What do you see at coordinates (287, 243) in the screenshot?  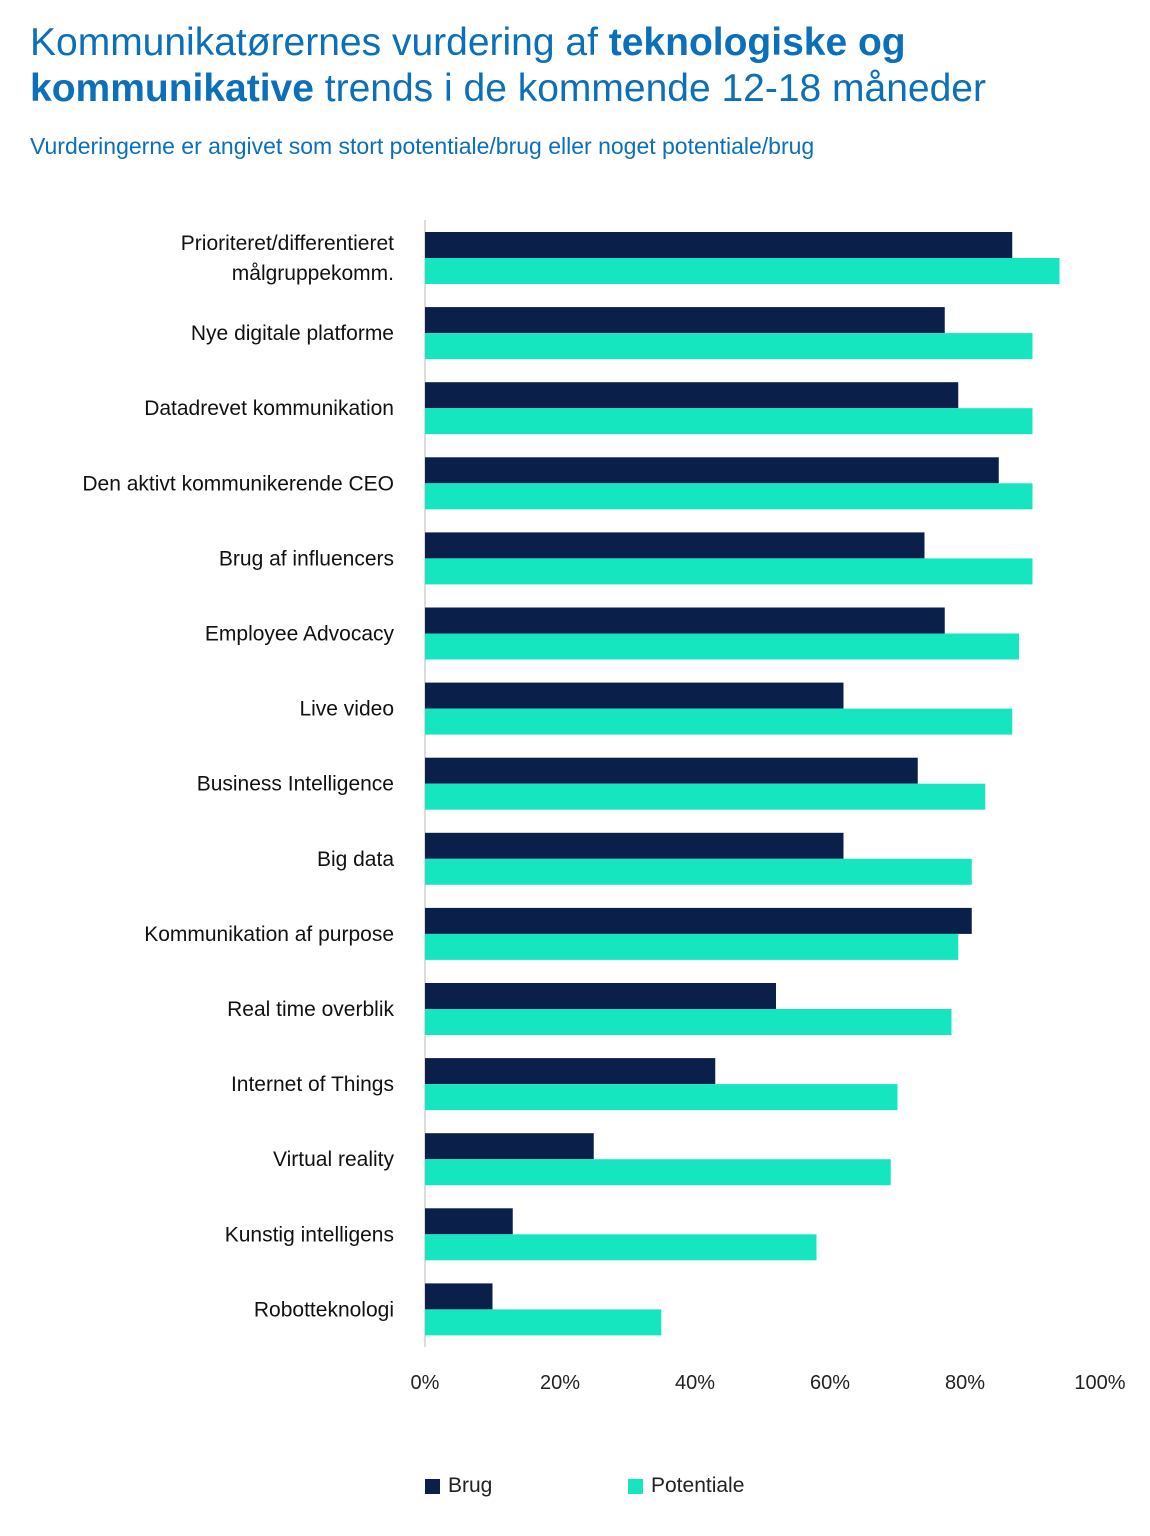 I see `category-label-line: Prioriteret/differentieret` at bounding box center [287, 243].